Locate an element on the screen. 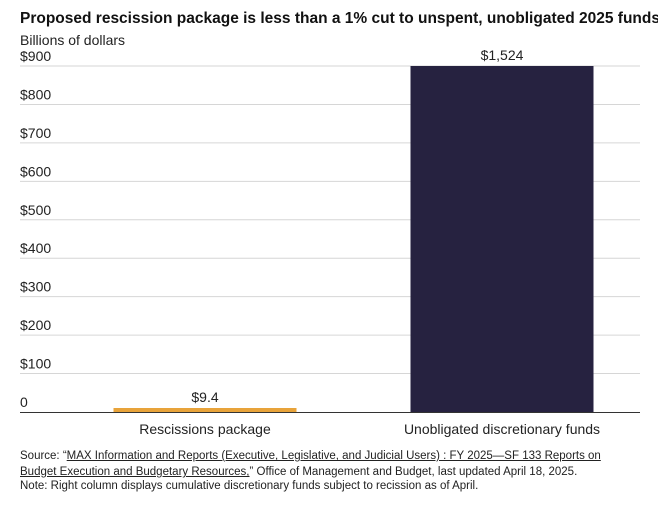 Image resolution: width=658 pixels, height=517 pixels. y-tick-label: $700 is located at coordinates (35, 133).